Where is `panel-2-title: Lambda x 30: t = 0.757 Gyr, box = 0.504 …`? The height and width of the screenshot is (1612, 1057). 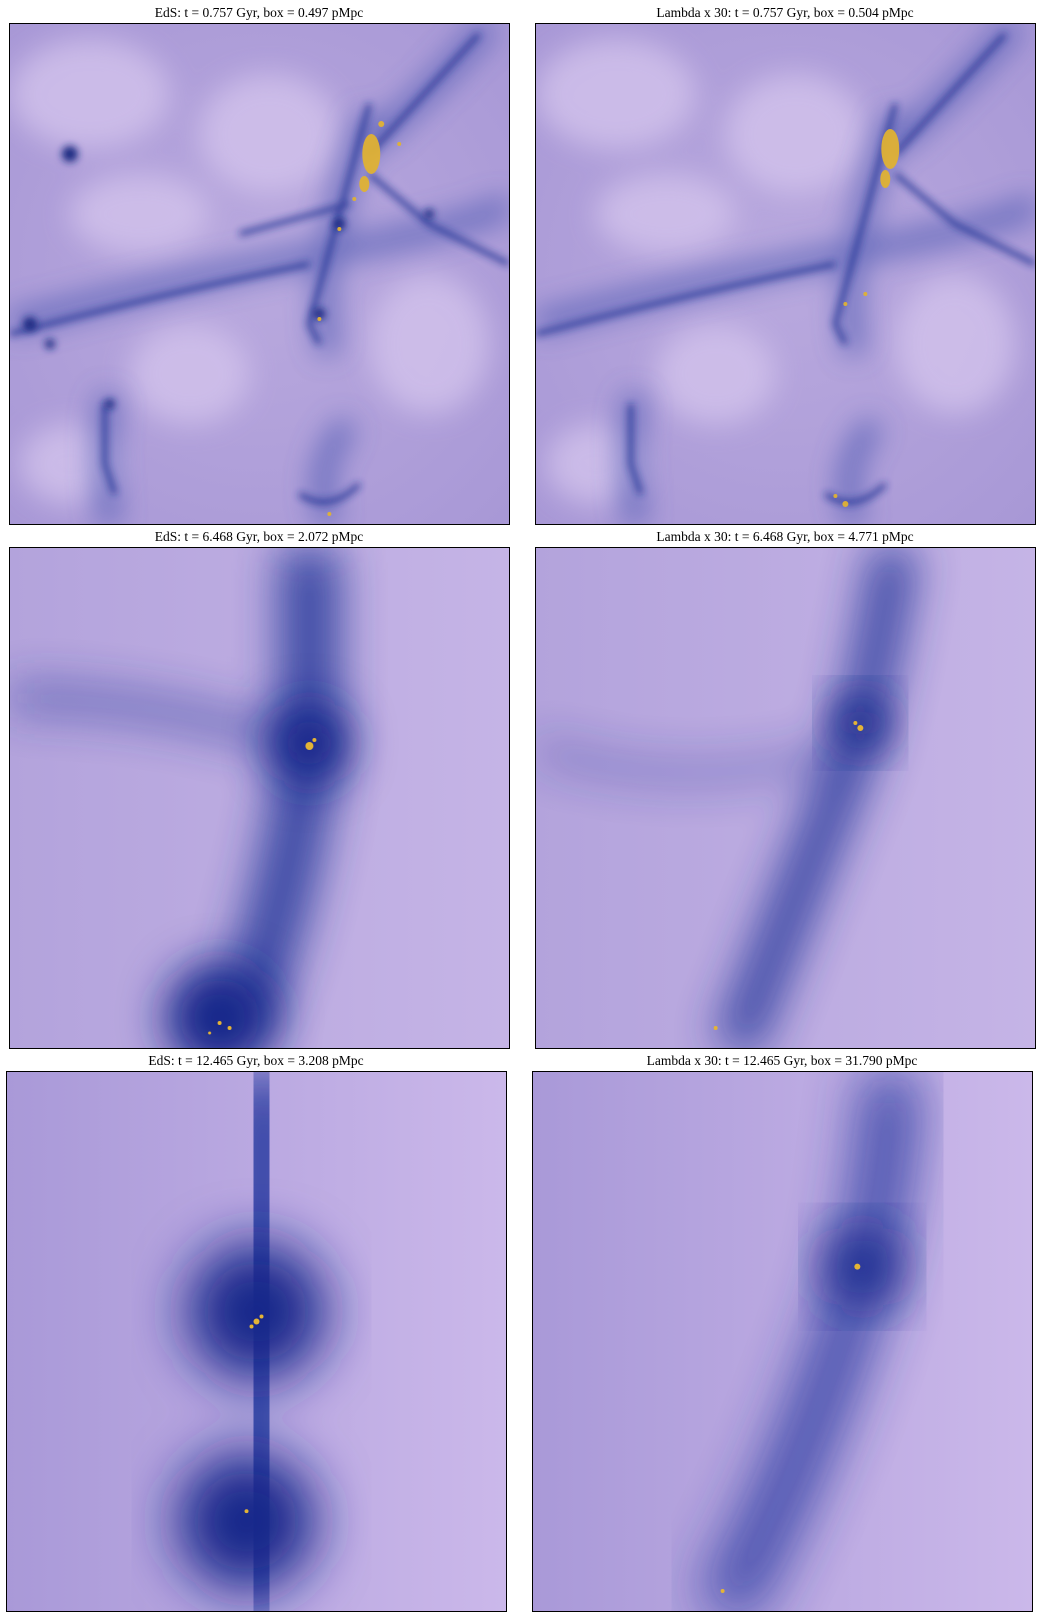
panel-2-title: Lambda x 30: t = 0.757 Gyr, box = 0.504 … is located at coordinates (785, 12).